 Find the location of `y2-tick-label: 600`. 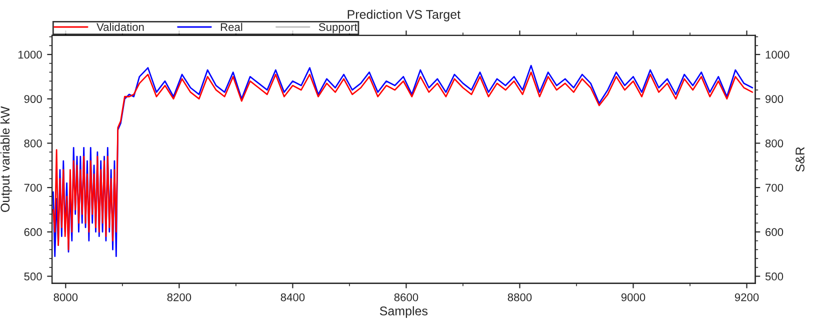

y2-tick-label: 600 is located at coordinates (775, 232).